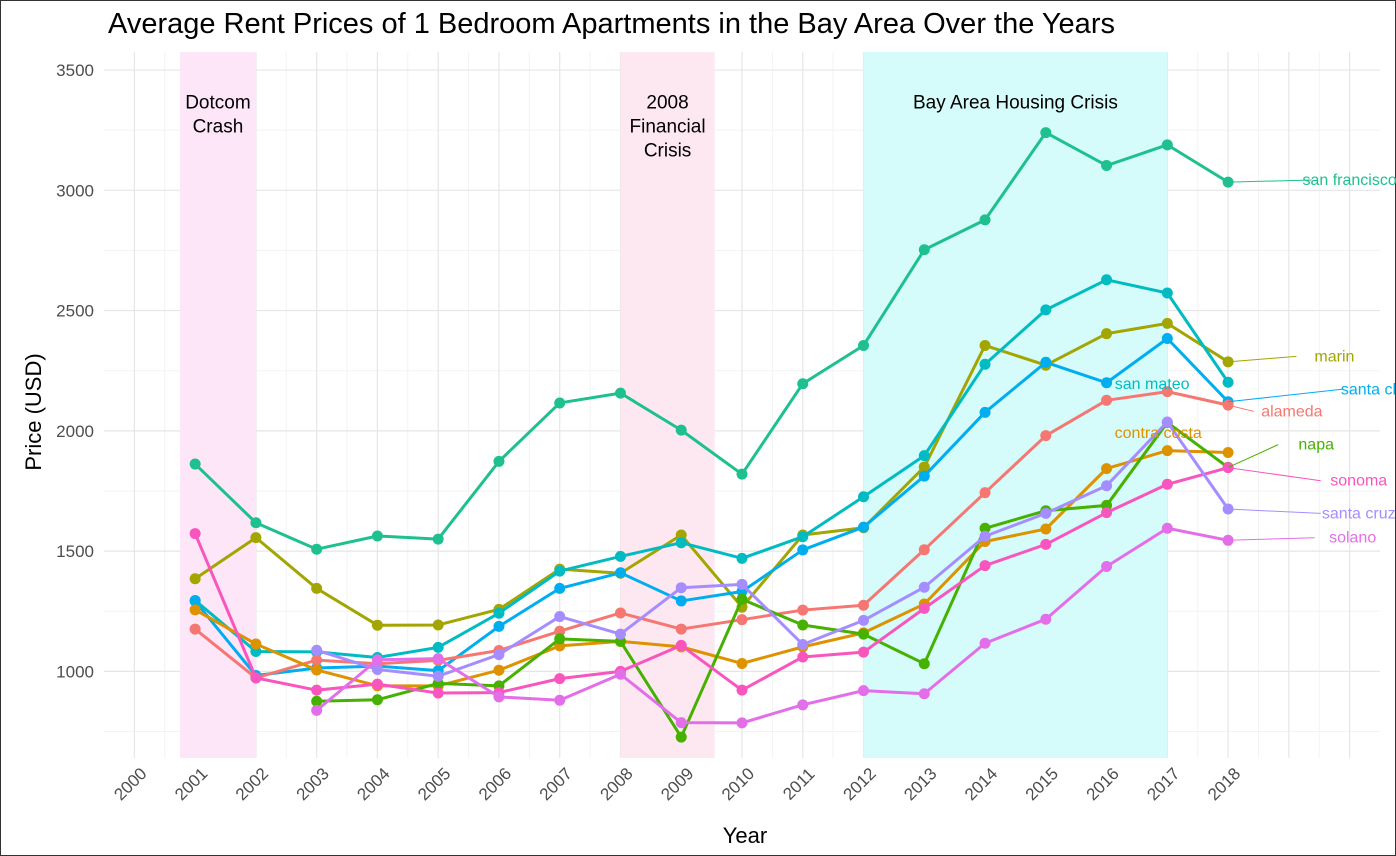  I want to click on event-band-label: Bay Area Housing Crisis, so click(1015, 103).